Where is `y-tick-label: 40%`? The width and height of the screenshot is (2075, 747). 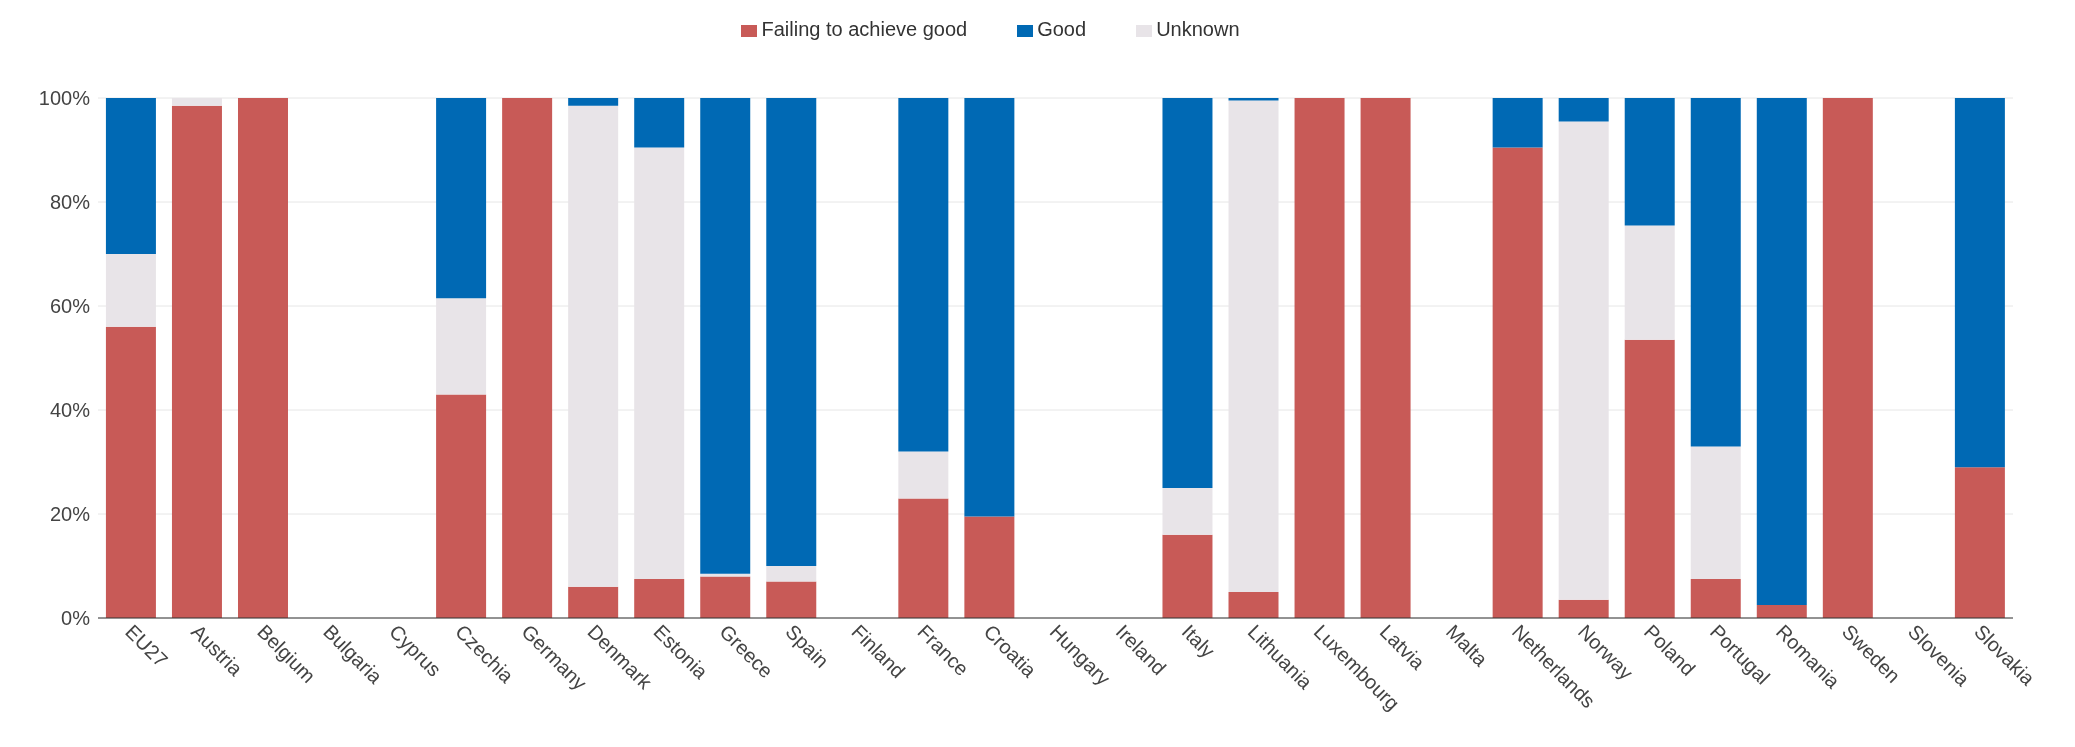
y-tick-label: 40% is located at coordinates (70, 410).